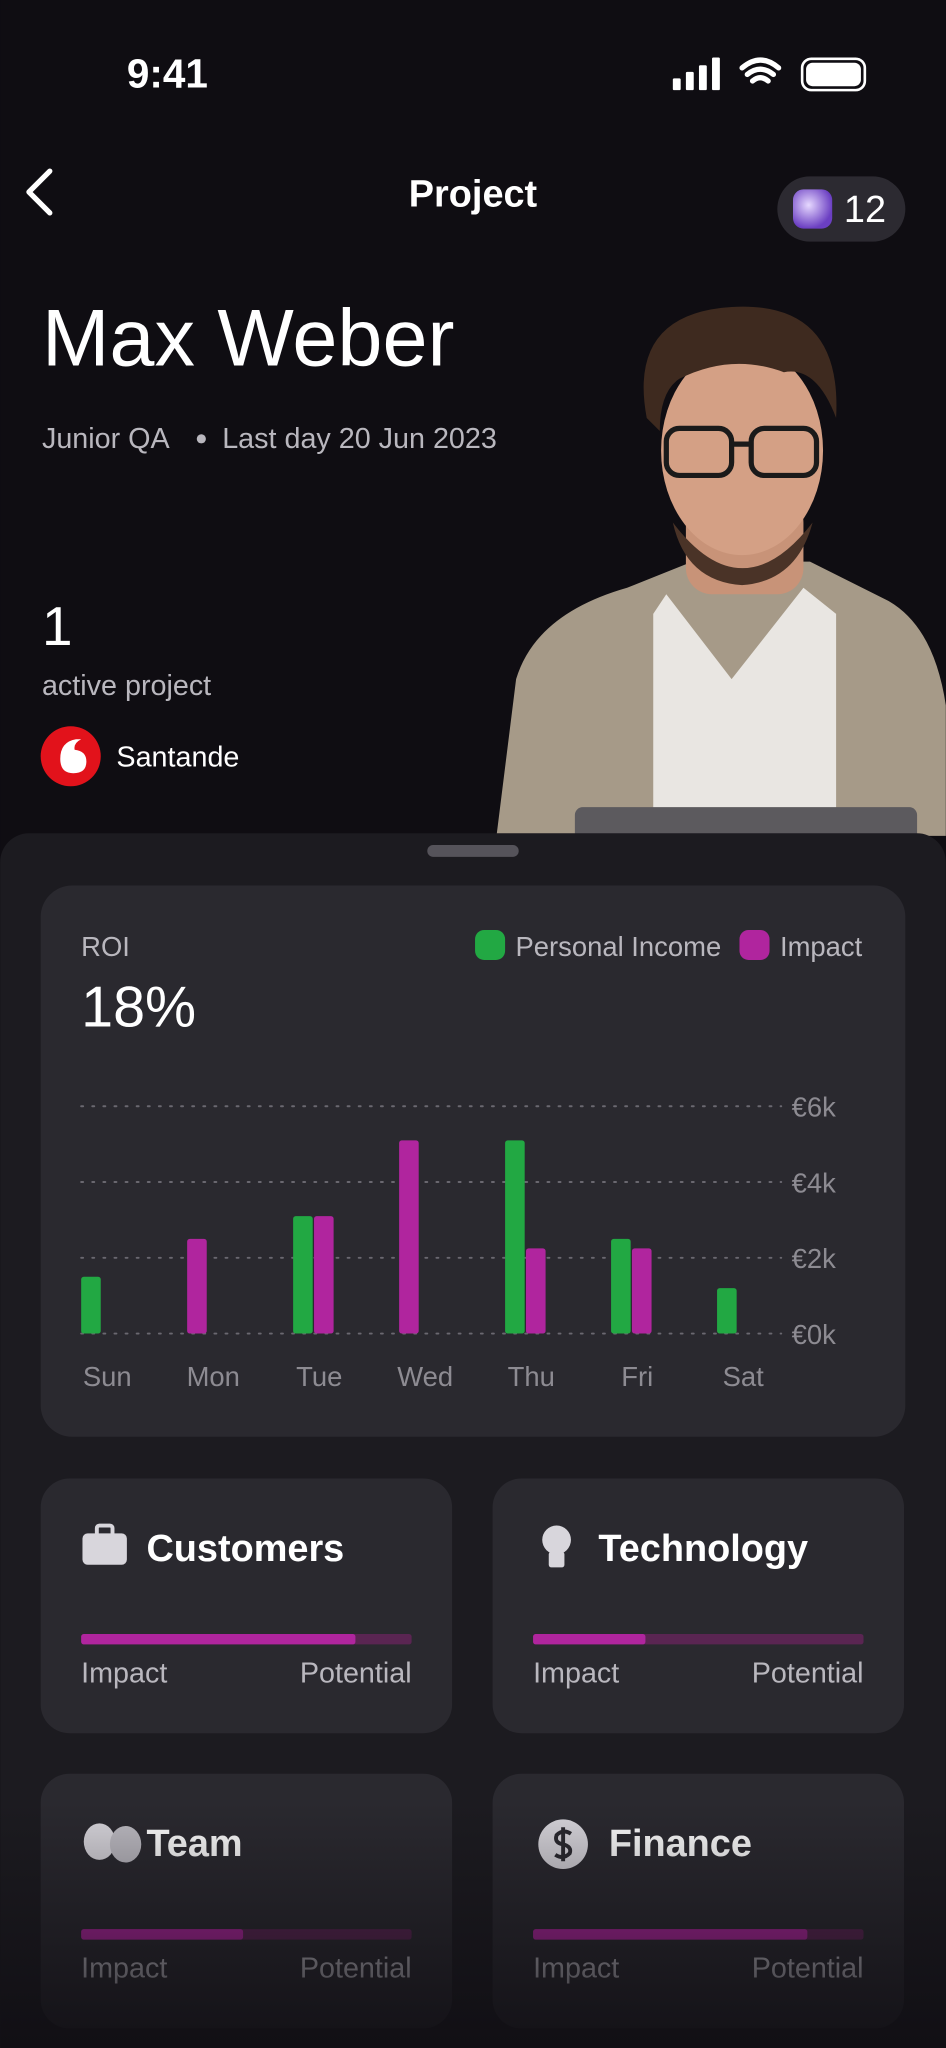  What do you see at coordinates (473, 194) in the screenshot?
I see `header-title: Project` at bounding box center [473, 194].